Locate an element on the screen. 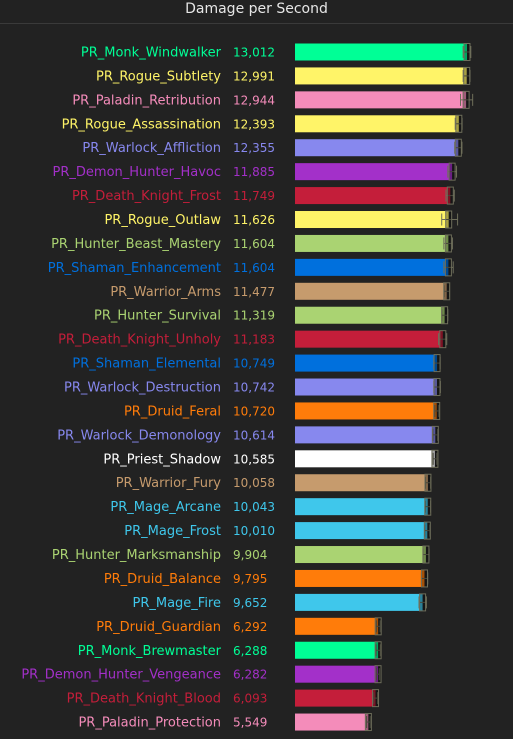  value-label: 10,058 is located at coordinates (254, 483).